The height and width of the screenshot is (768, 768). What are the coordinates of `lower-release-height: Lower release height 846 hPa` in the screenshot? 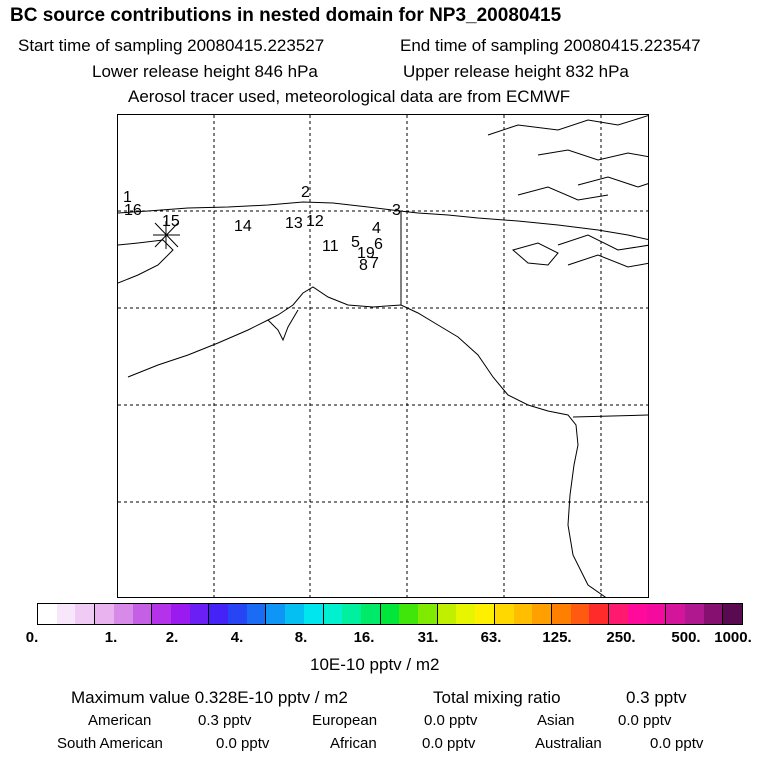 It's located at (205, 71).